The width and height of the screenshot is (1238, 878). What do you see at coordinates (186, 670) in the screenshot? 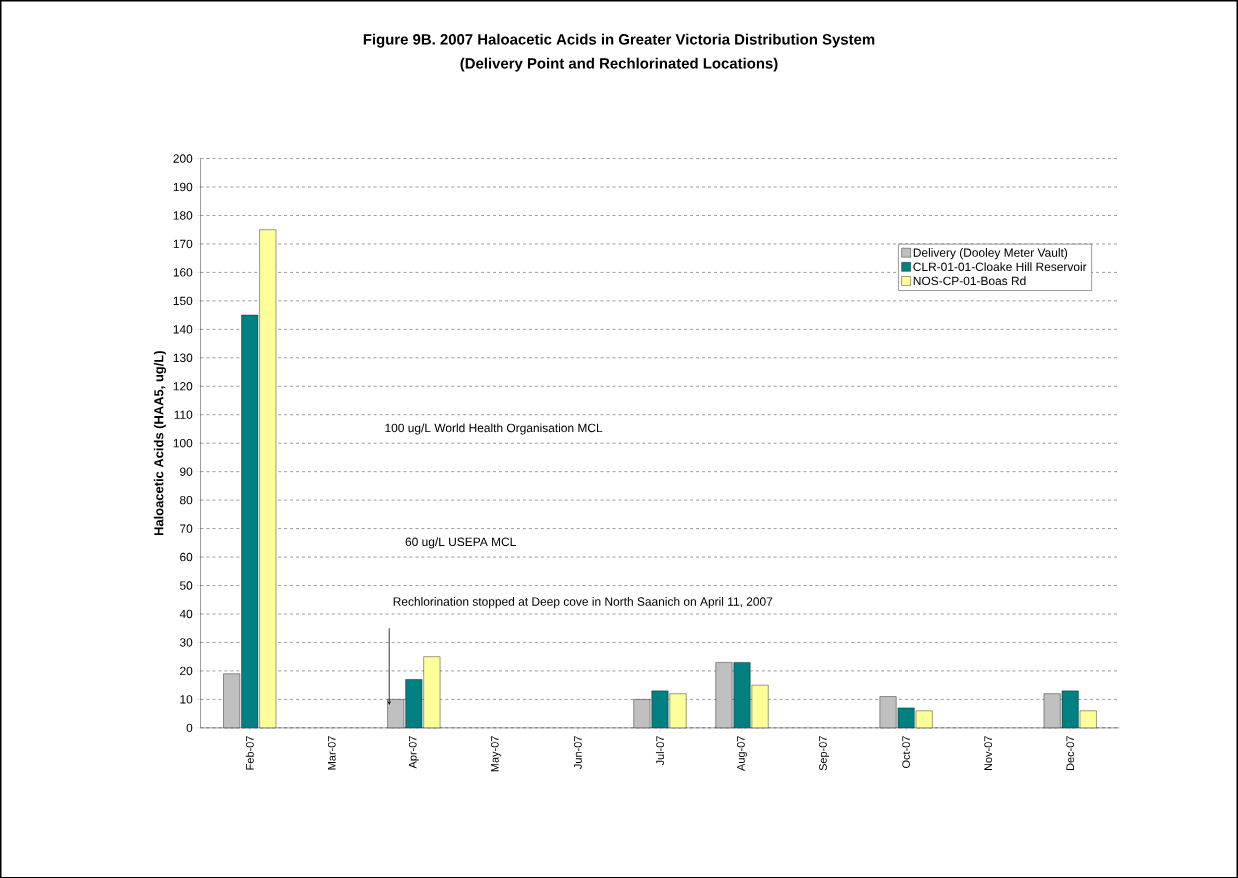
I see `y-tick-label: 20` at bounding box center [186, 670].